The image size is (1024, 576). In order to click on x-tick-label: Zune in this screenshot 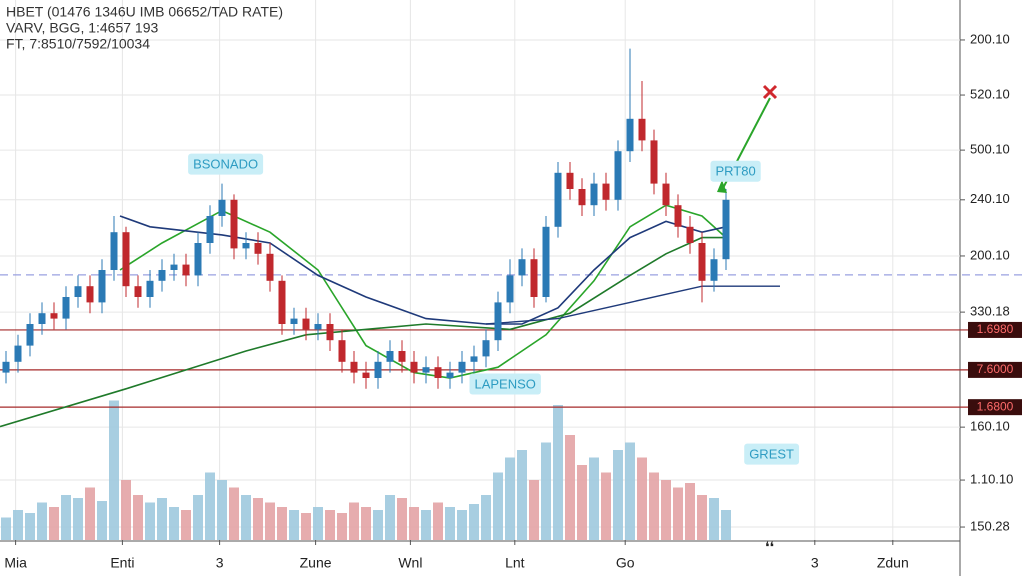, I will do `click(316, 563)`.